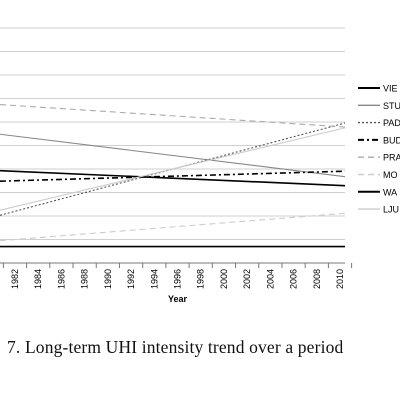 This screenshot has height=400, width=400. What do you see at coordinates (108, 279) in the screenshot?
I see `x-tick-label: 1990` at bounding box center [108, 279].